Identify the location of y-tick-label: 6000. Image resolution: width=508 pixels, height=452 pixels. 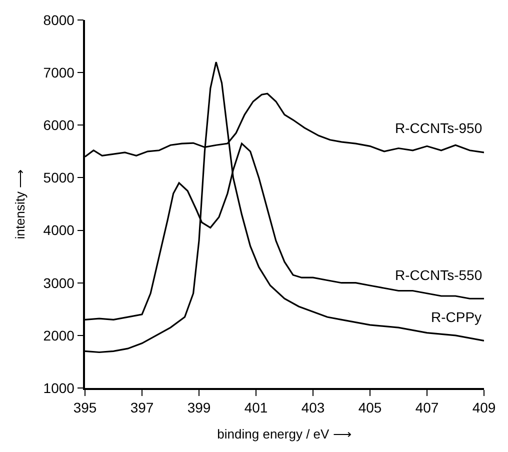
(59, 125).